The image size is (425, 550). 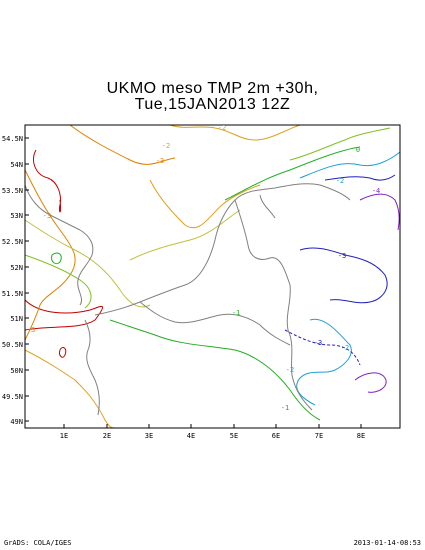 What do you see at coordinates (149, 436) in the screenshot?
I see `lon-tick-label: 3E` at bounding box center [149, 436].